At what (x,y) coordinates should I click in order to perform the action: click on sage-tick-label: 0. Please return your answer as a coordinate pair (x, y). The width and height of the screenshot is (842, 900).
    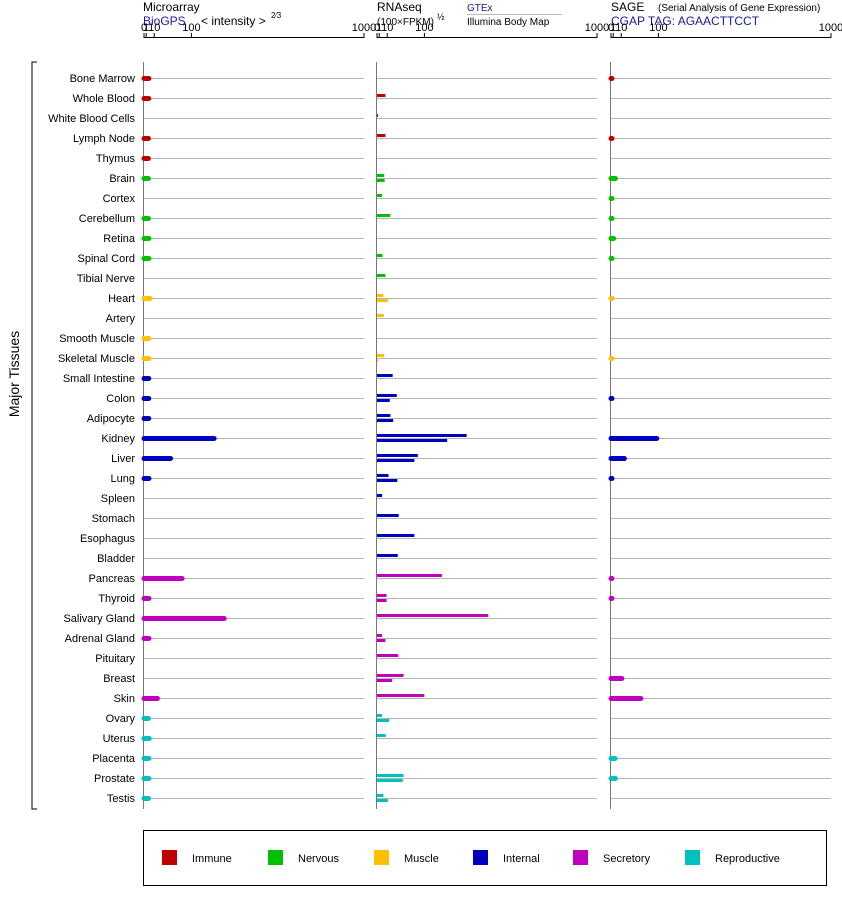
    Looking at the image, I should click on (611, 28).